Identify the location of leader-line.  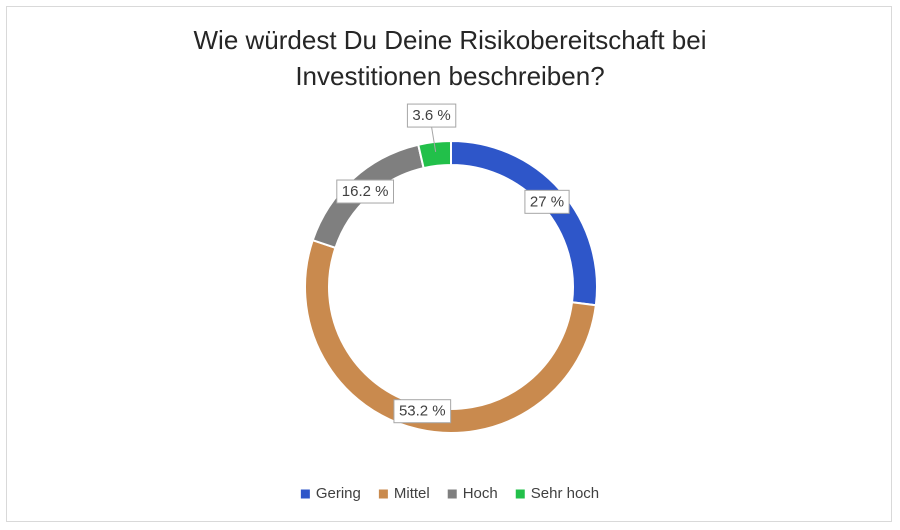
(434, 139).